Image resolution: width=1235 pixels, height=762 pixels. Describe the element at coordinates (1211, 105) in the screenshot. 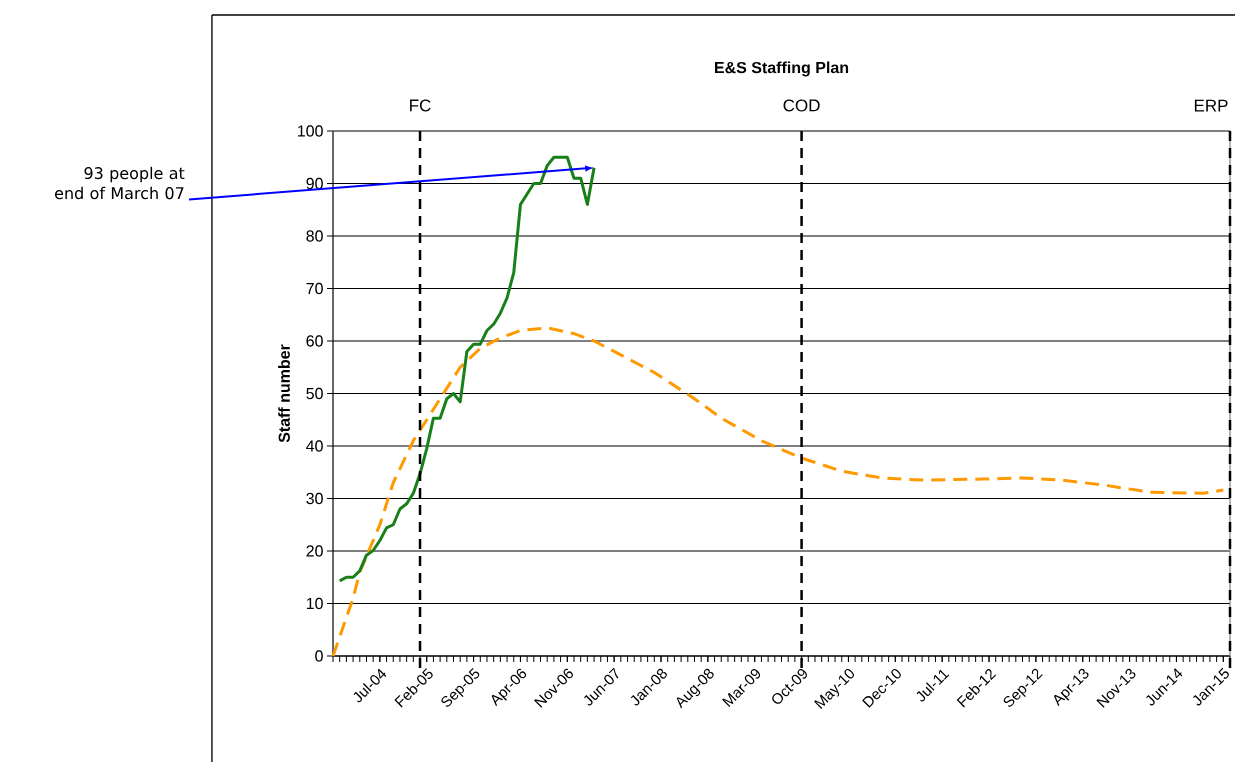

I see `ref-line-label: ERP` at that location.